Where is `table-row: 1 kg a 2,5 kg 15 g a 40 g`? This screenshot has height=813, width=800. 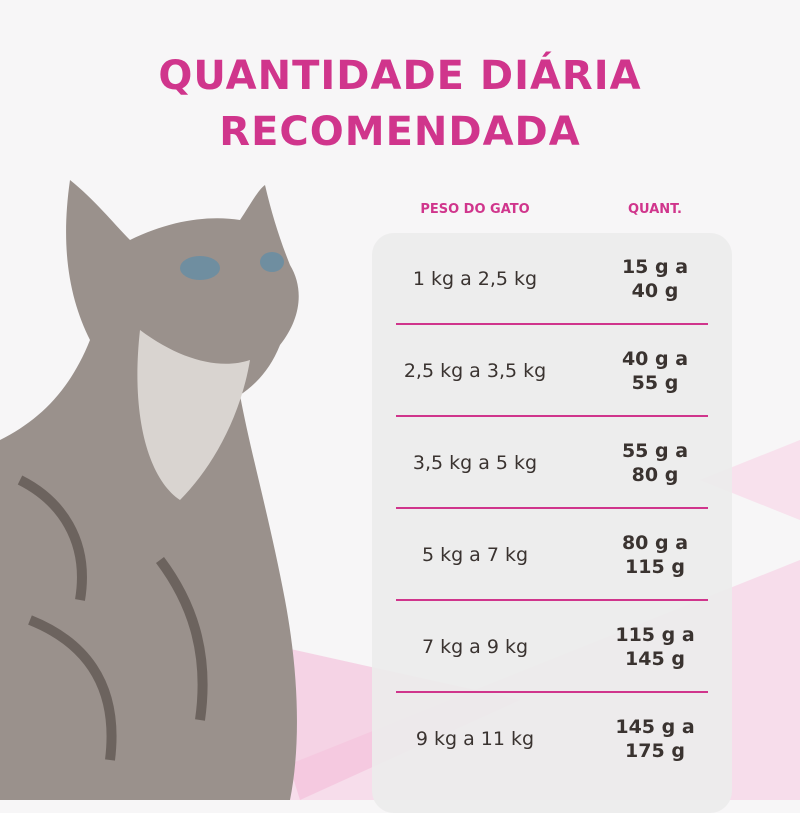 table-row: 1 kg a 2,5 kg 15 g a 40 g is located at coordinates (552, 279).